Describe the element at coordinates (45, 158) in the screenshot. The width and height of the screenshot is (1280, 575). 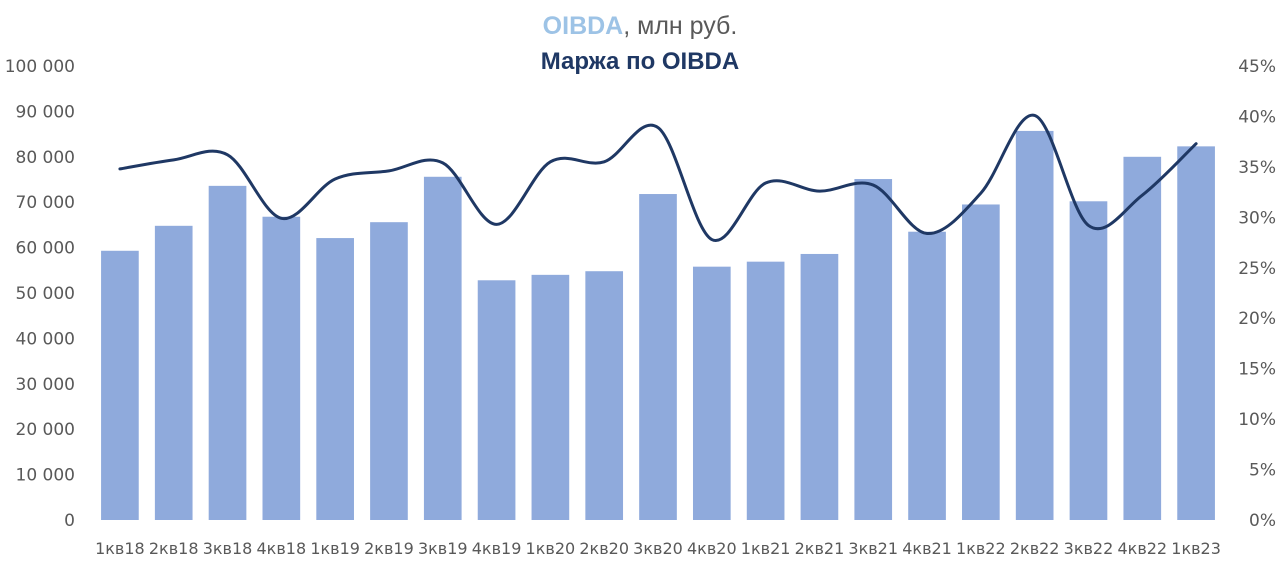
I see `y-left-tick-label: 80 000` at that location.